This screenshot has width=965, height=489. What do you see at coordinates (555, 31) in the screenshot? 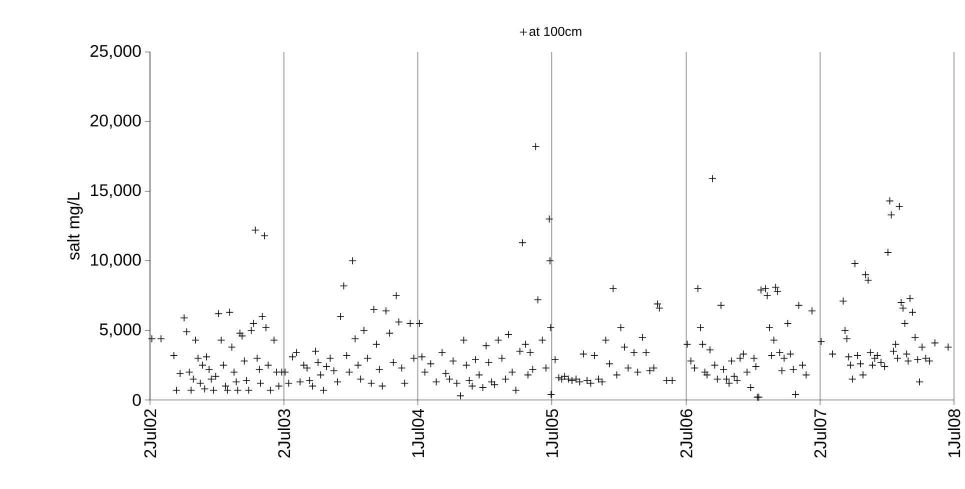
I see `legend-label: at 100cm` at bounding box center [555, 31].